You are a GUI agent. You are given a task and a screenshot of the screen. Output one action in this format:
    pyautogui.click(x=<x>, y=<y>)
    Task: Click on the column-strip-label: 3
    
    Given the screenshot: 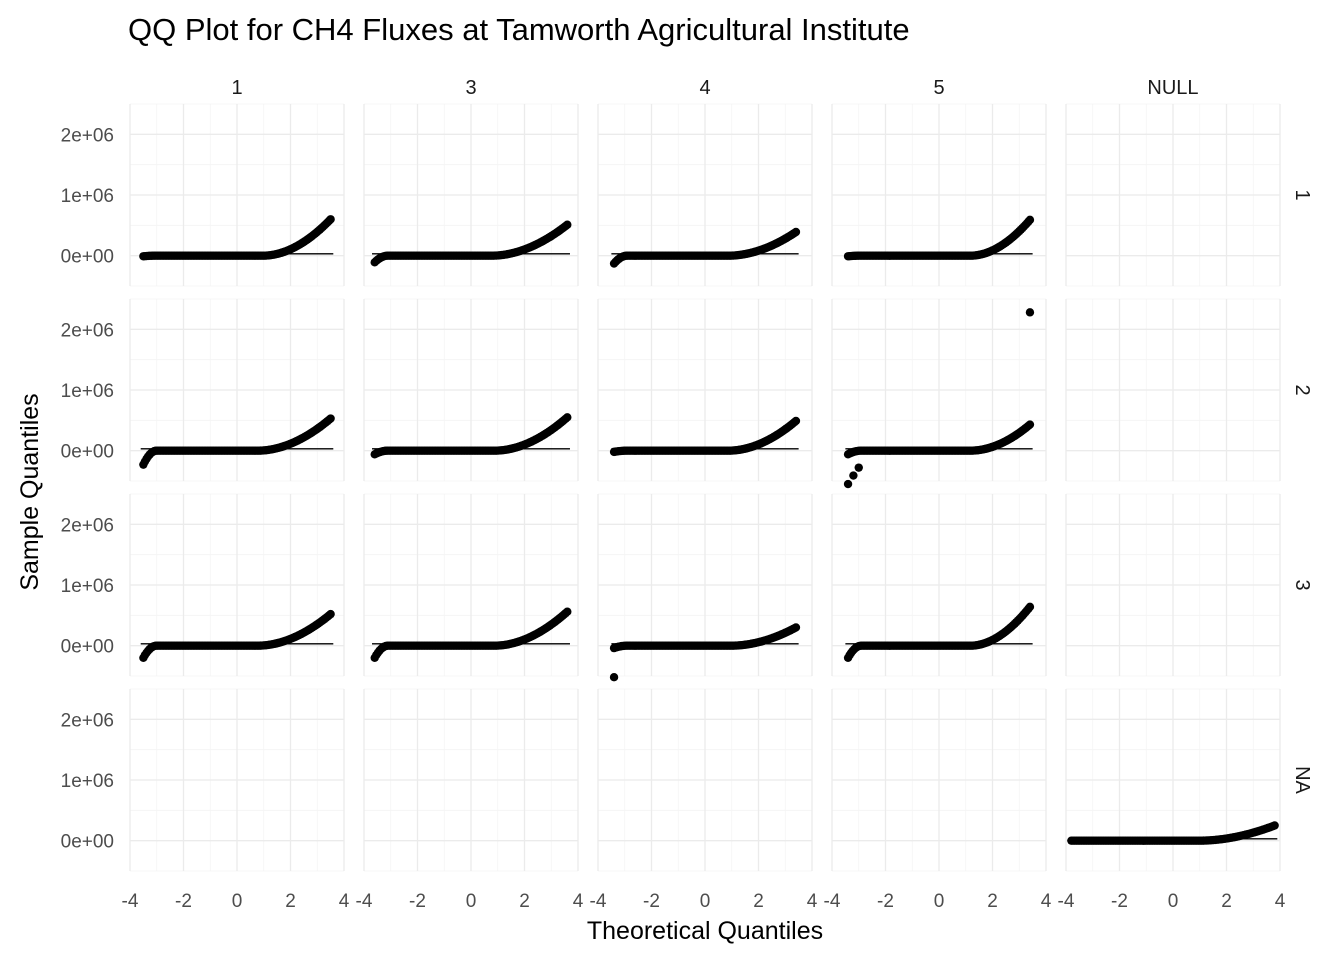 What is the action you would take?
    pyautogui.click(x=470, y=88)
    